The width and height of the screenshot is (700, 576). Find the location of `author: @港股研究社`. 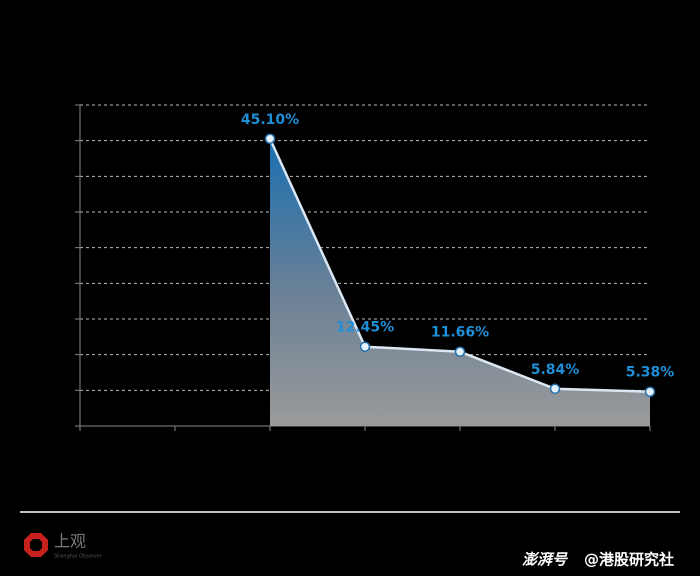

author: @港股研究社 is located at coordinates (629, 560).